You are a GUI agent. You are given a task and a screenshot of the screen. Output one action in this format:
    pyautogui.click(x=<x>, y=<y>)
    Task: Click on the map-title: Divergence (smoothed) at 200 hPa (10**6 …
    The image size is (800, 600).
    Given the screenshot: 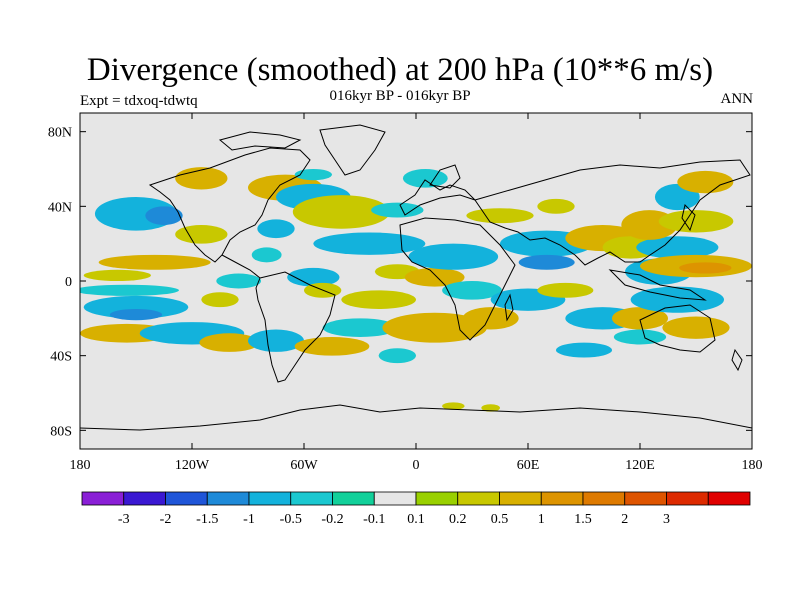 What is the action you would take?
    pyautogui.click(x=400, y=70)
    